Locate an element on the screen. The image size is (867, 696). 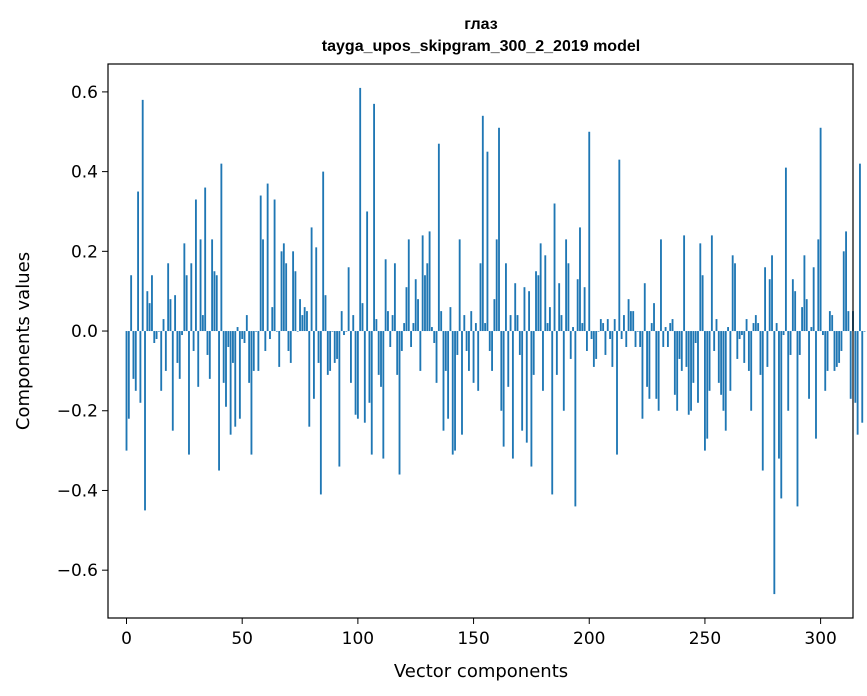
x-tick-label: 100 is located at coordinates (358, 639).